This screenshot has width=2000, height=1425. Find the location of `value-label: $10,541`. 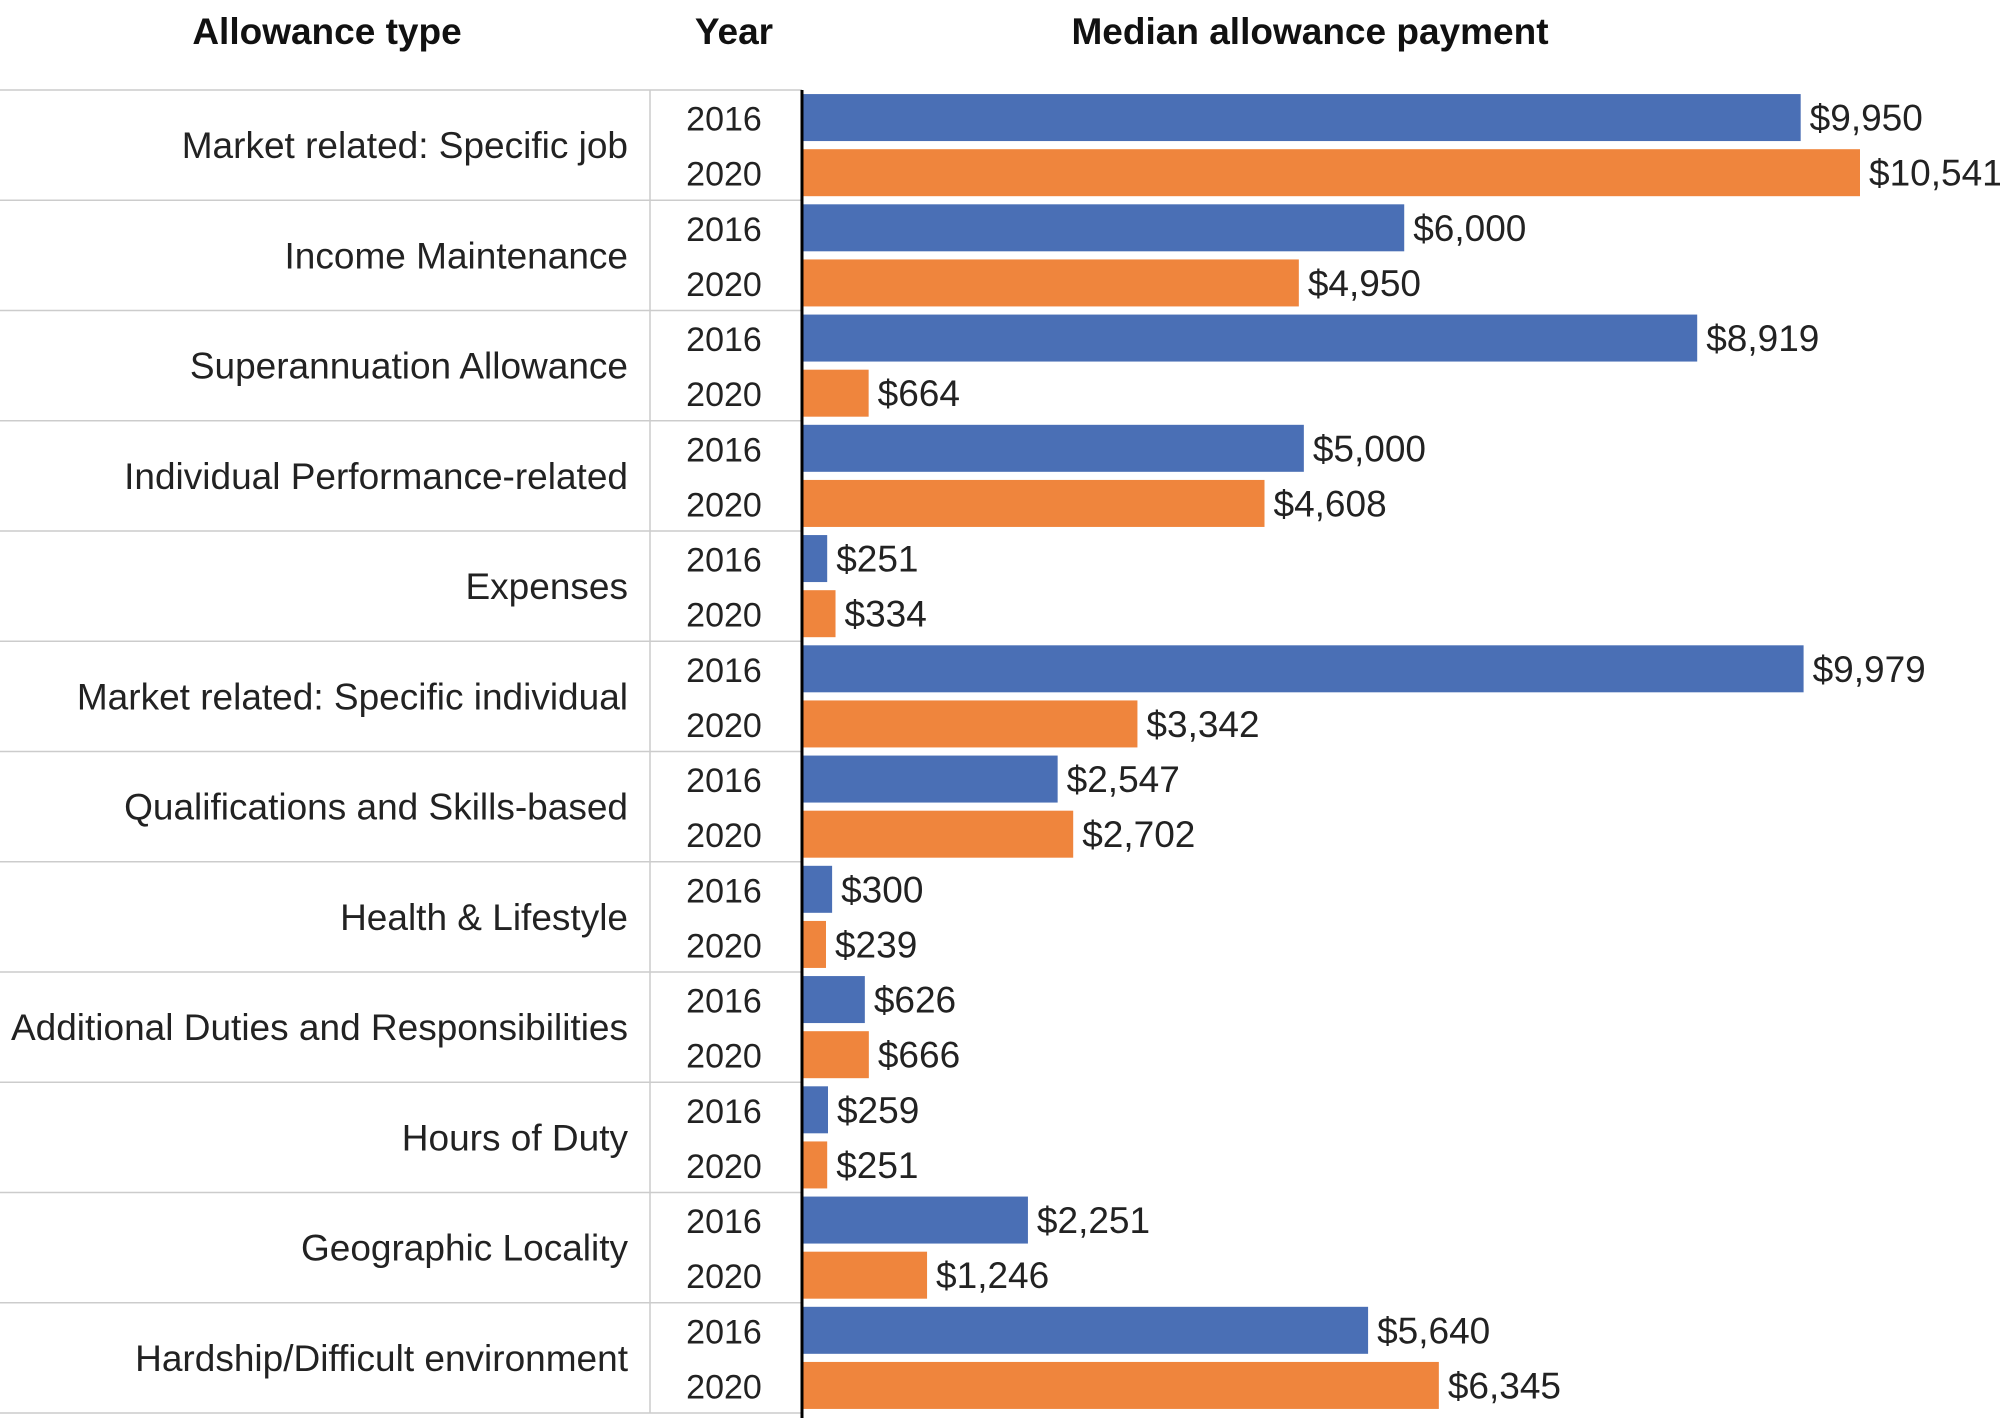

value-label: $10,541 is located at coordinates (1934, 173).